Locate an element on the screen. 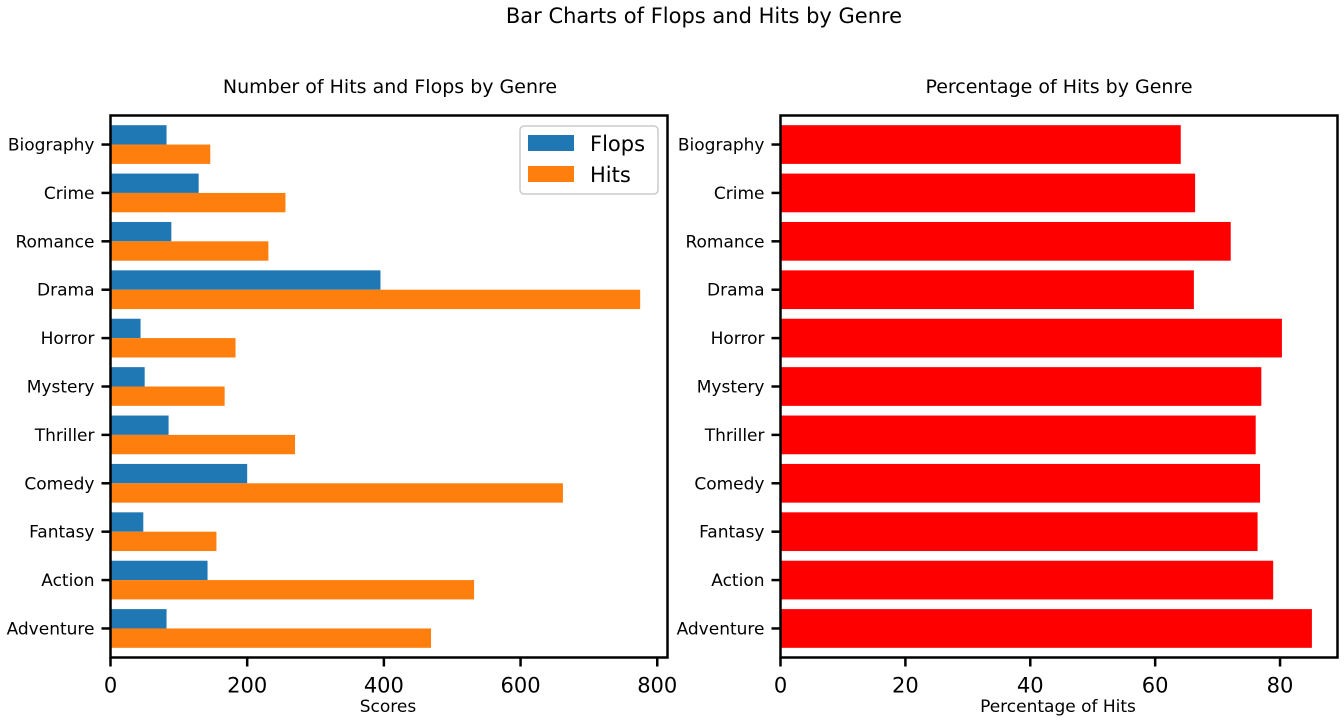 This screenshot has height=723, width=1344. bar-hits-thriller is located at coordinates (203, 444).